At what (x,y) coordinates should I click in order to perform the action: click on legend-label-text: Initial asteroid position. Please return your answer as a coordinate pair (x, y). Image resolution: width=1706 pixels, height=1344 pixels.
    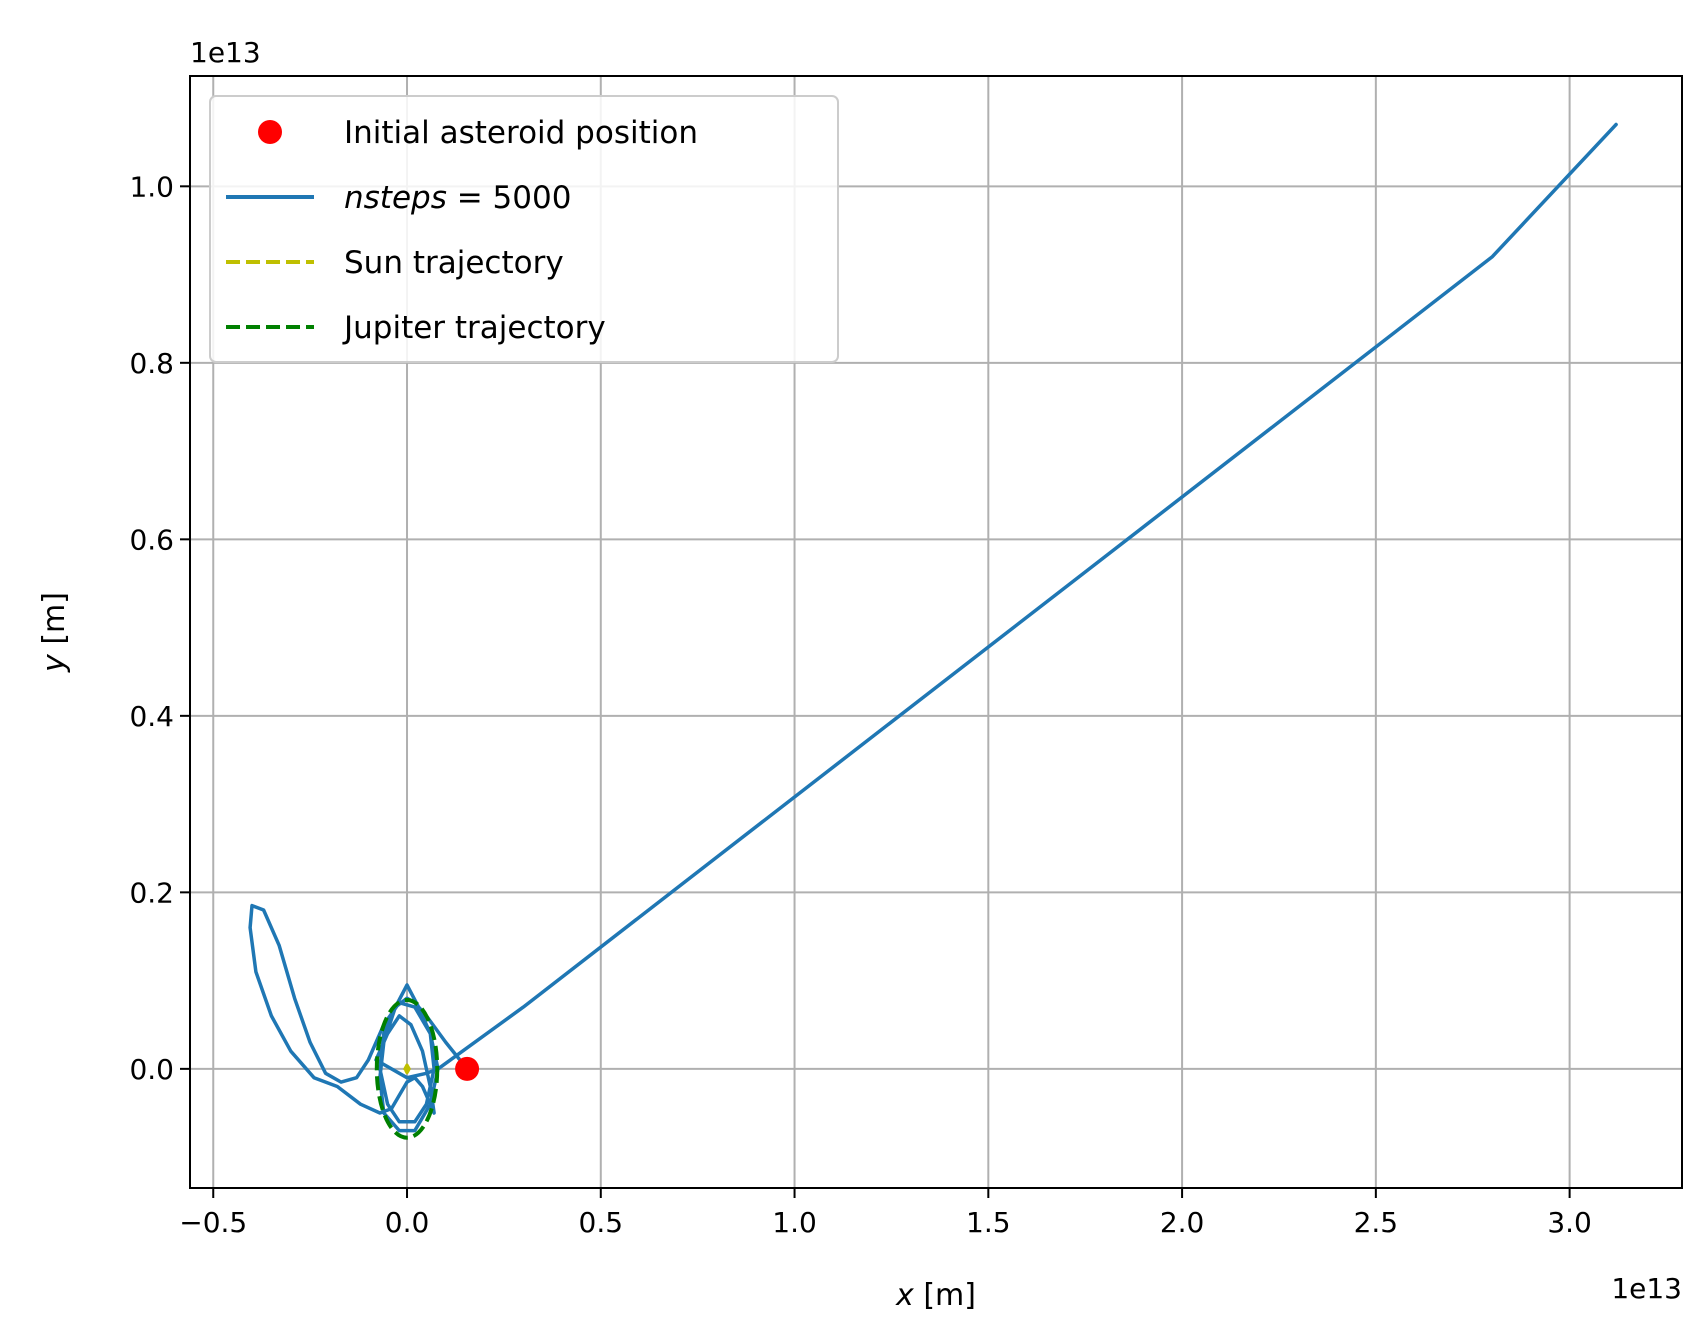
    Looking at the image, I should click on (521, 133).